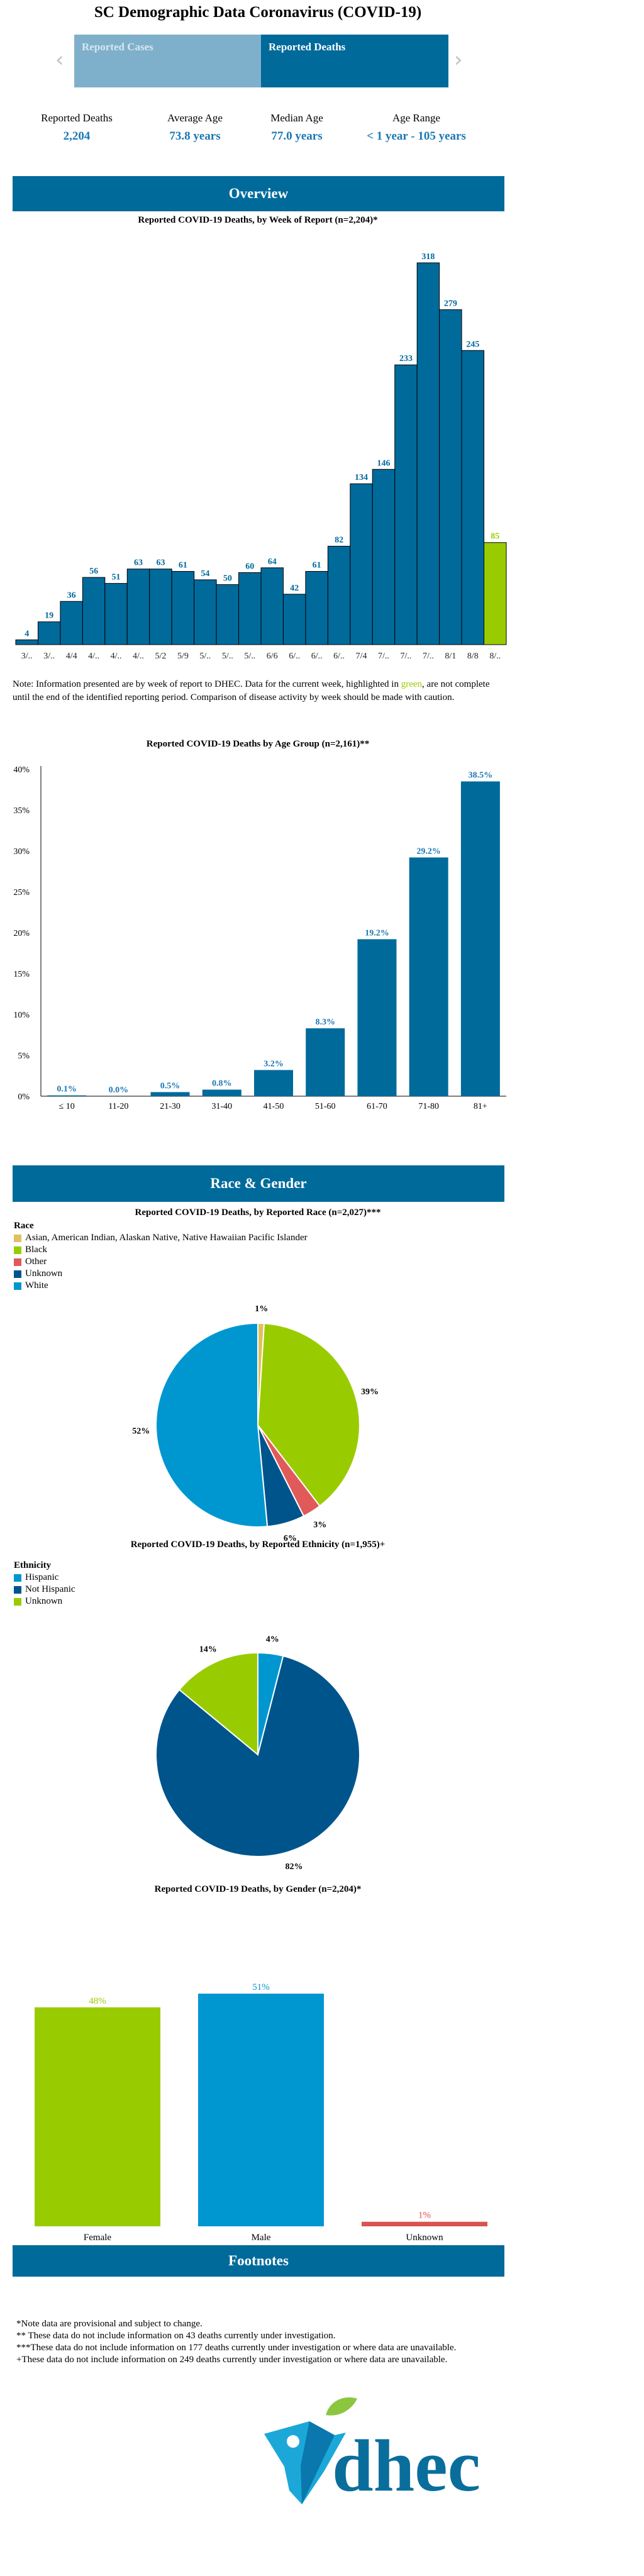 The width and height of the screenshot is (644, 2576). What do you see at coordinates (161, 1262) in the screenshot?
I see `race-legend-item: Other` at bounding box center [161, 1262].